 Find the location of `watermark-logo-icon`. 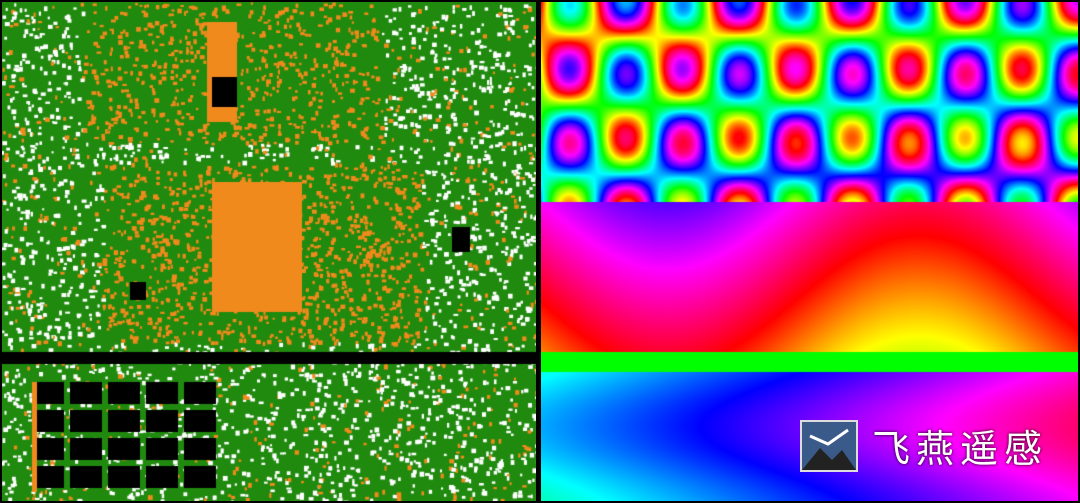

watermark-logo-icon is located at coordinates (829, 445).